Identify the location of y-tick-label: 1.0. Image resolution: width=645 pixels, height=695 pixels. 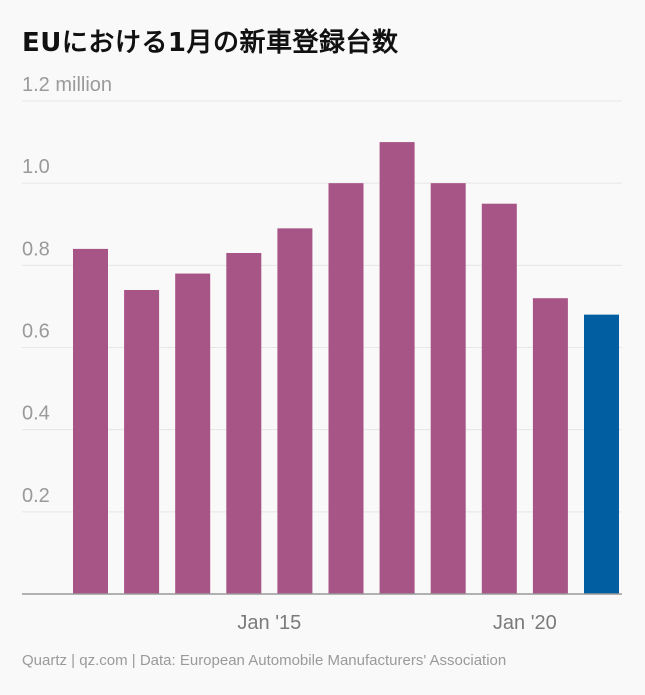
(36, 167).